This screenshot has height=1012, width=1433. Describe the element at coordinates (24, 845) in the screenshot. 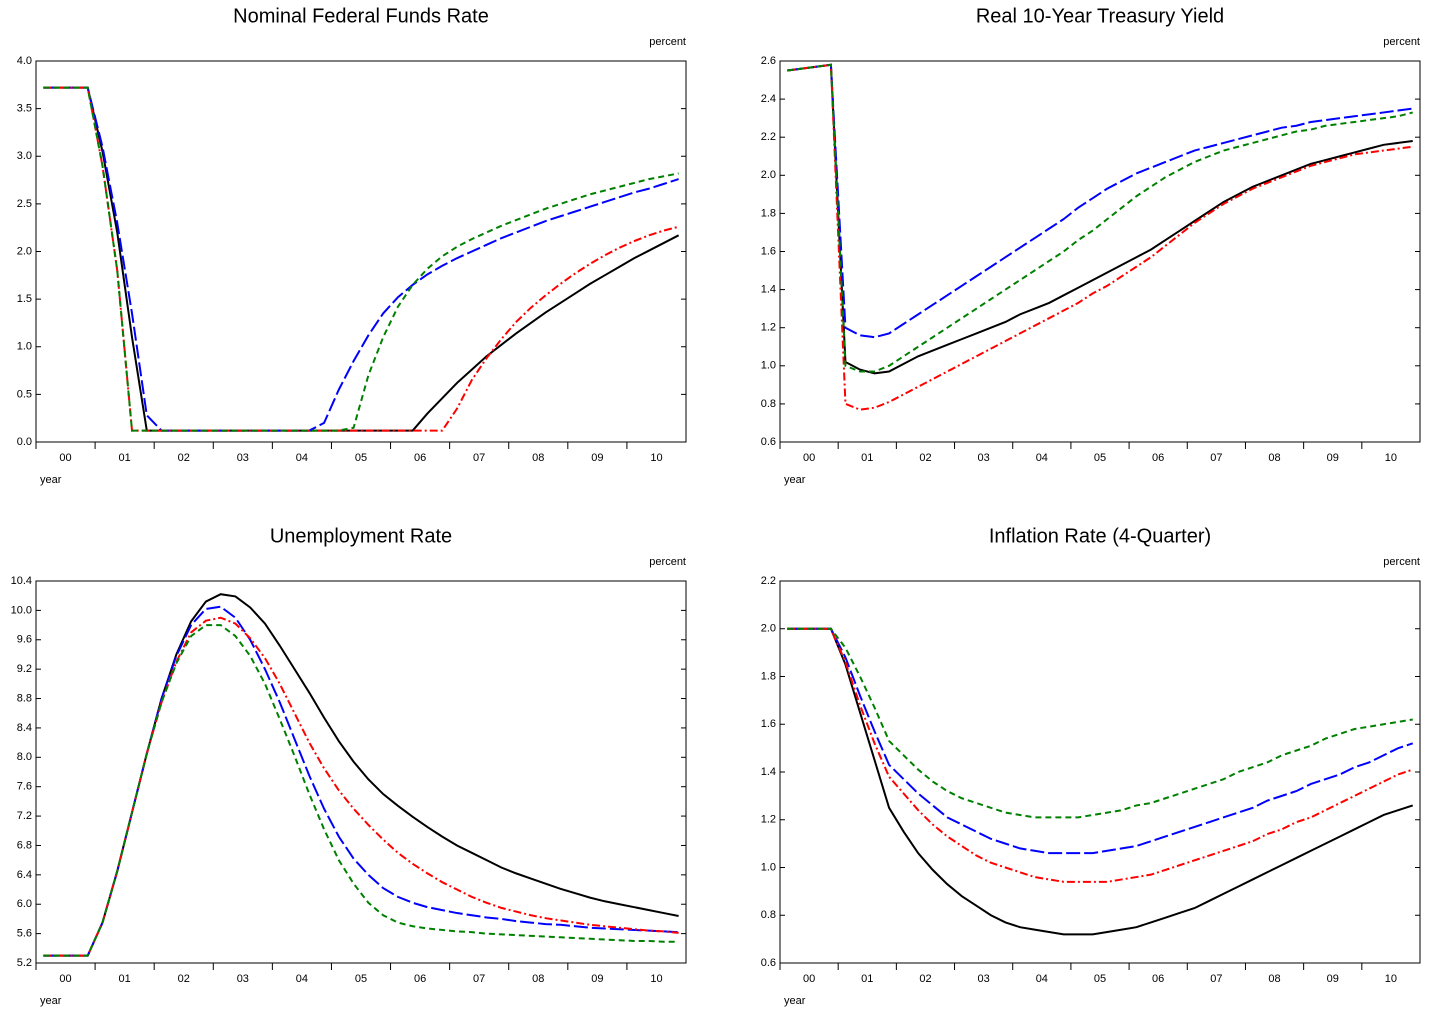

I see `y-tick-label: 6.8` at that location.